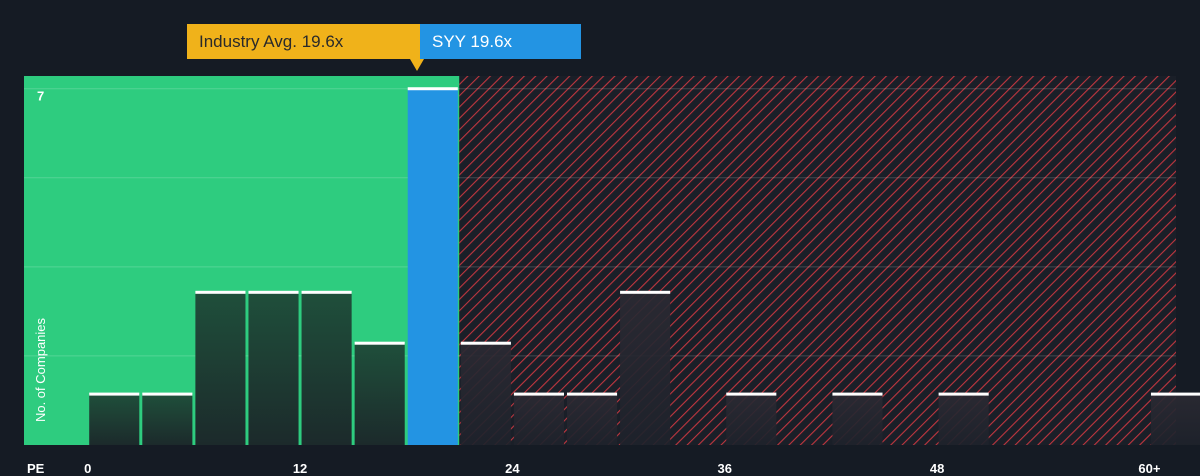 The width and height of the screenshot is (1200, 476). Describe the element at coordinates (36, 468) in the screenshot. I see `x-axis-label: PE` at that location.